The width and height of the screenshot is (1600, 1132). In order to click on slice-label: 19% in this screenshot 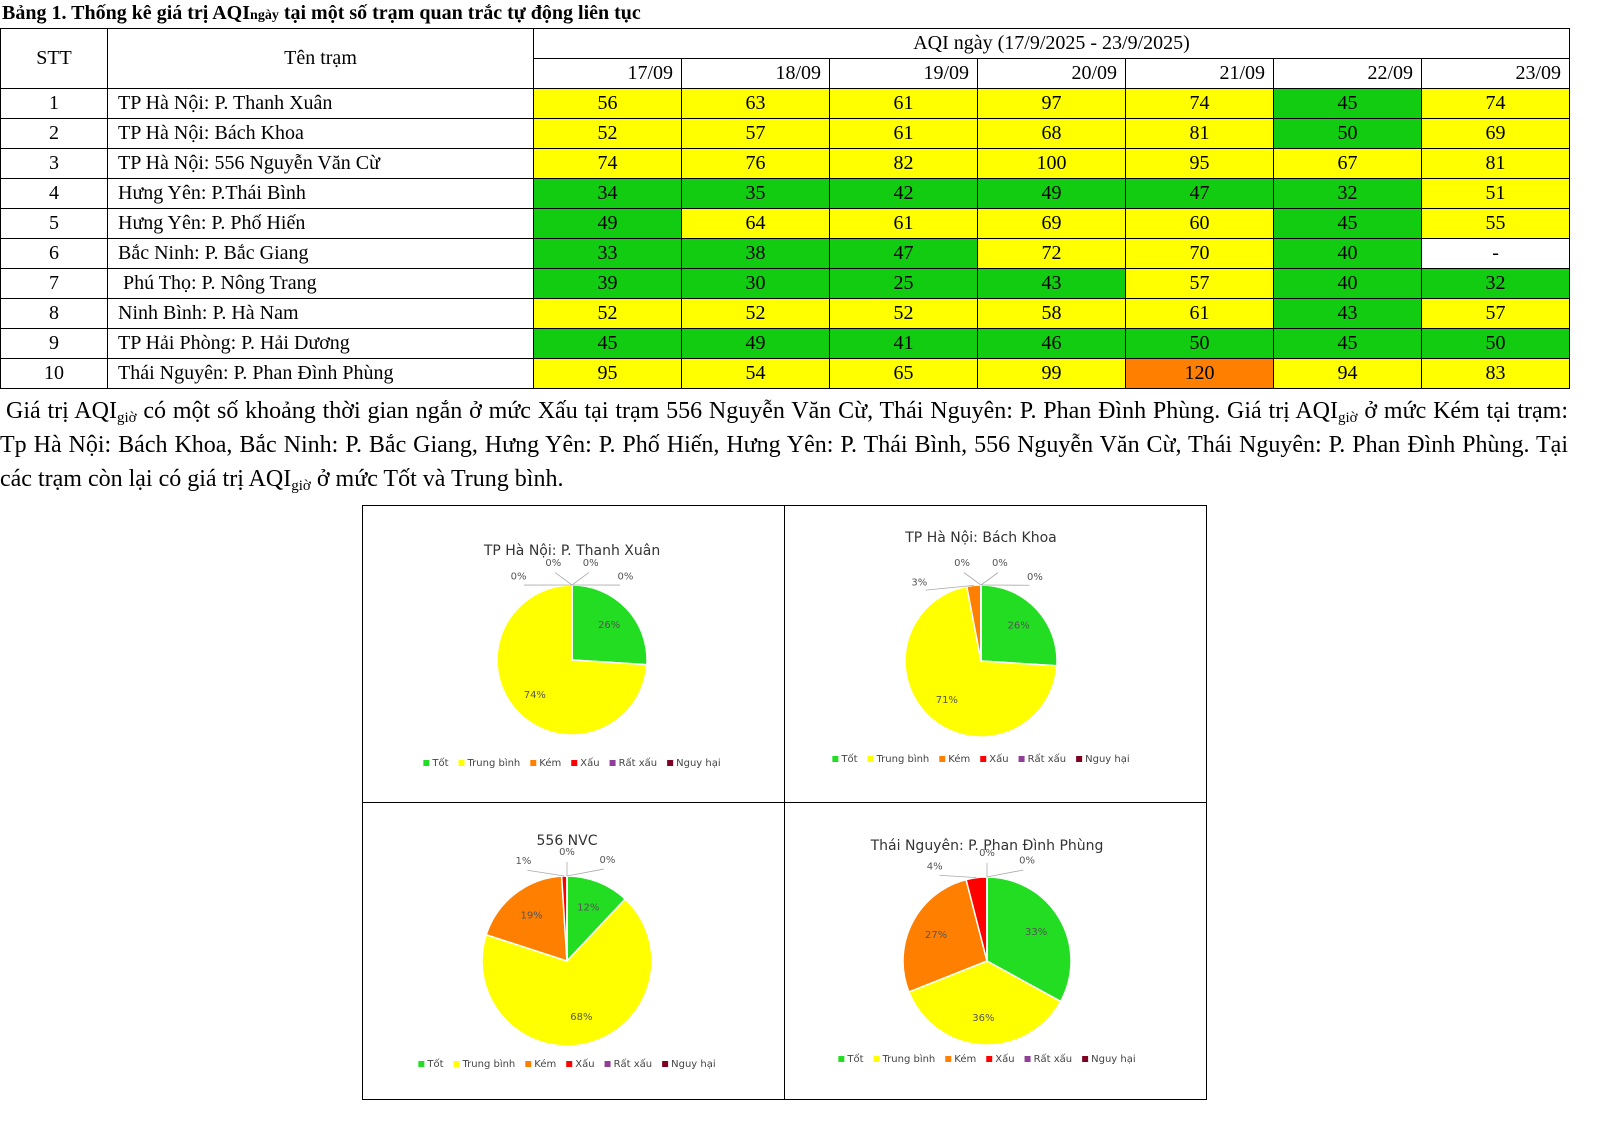, I will do `click(531, 915)`.